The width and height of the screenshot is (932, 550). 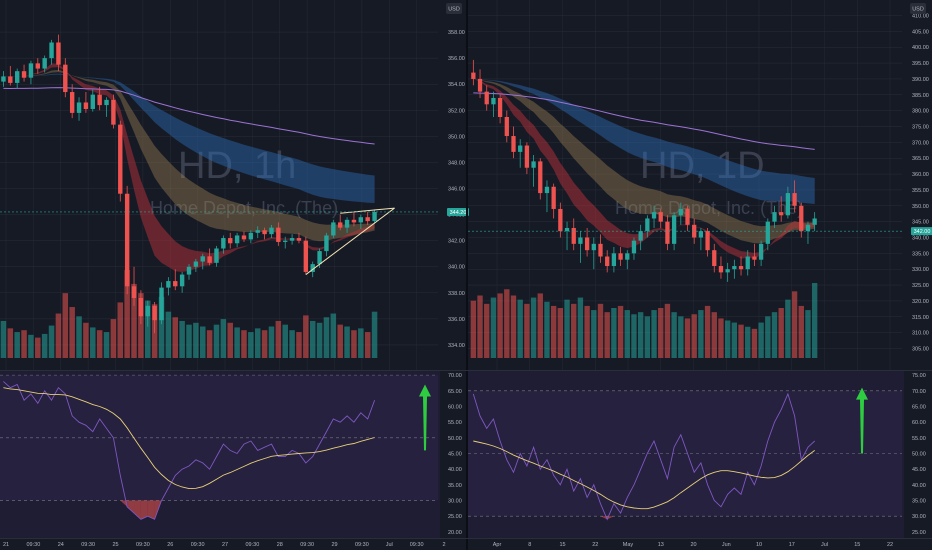 I want to click on price-tick-label: 346.00, so click(x=456, y=190).